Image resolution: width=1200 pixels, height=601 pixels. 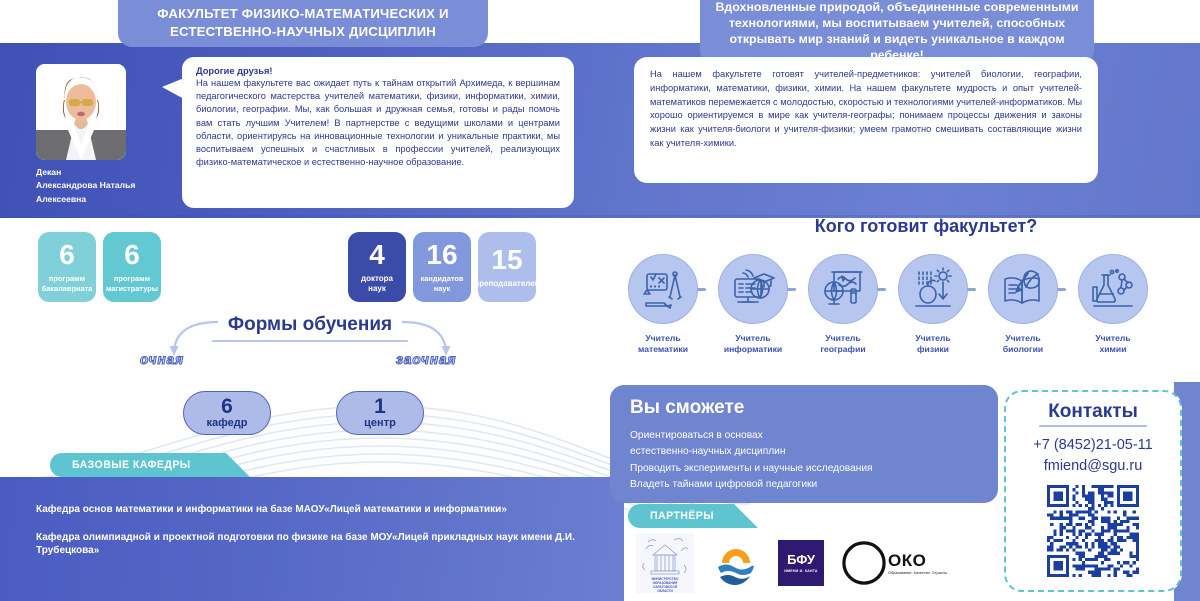 What do you see at coordinates (1093, 426) in the screenshot?
I see `contacts-title-underline` at bounding box center [1093, 426].